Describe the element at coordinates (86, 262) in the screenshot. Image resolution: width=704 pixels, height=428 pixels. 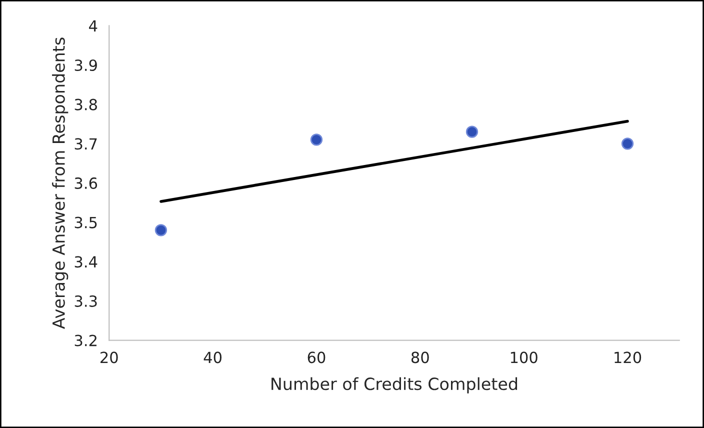
I see `y-tick-label: 3.4` at that location.